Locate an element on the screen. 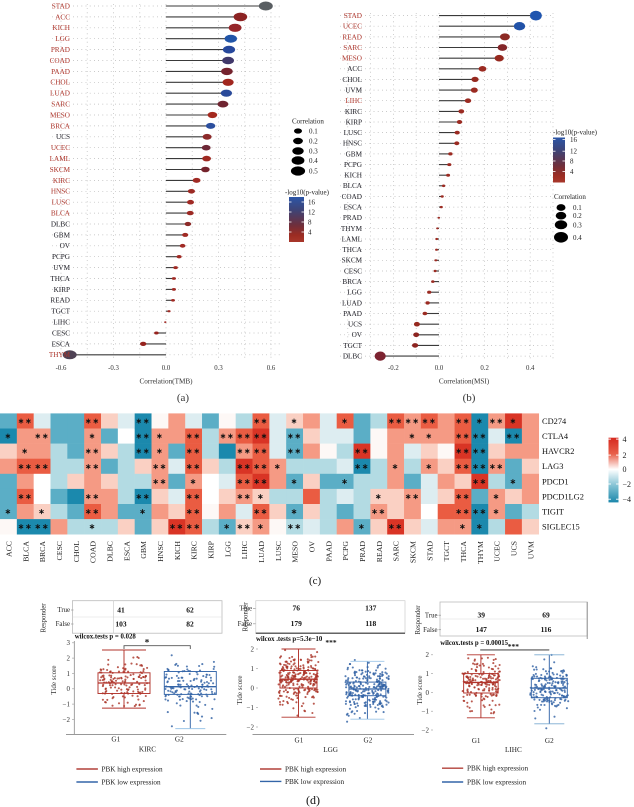 Image resolution: width=634 pixels, height=807 pixels. svg-text: PBK high expression is located at coordinates (133, 770).